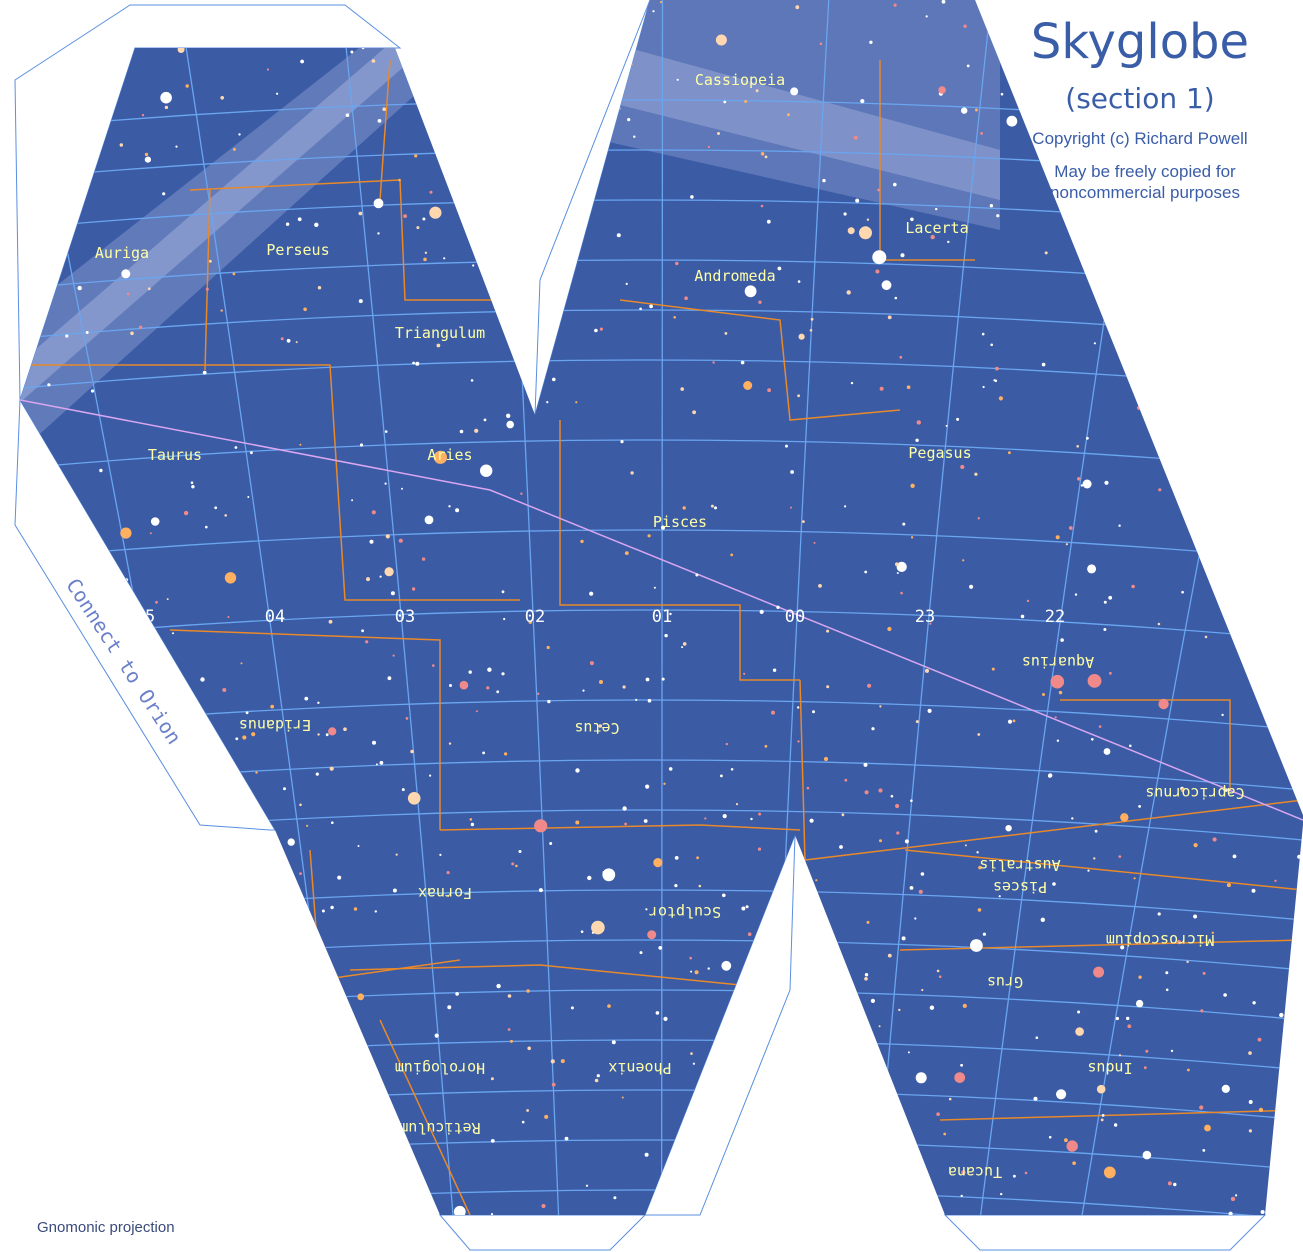 The height and width of the screenshot is (1252, 1303). I want to click on constellation-label: Sculptor, so click(685, 912).